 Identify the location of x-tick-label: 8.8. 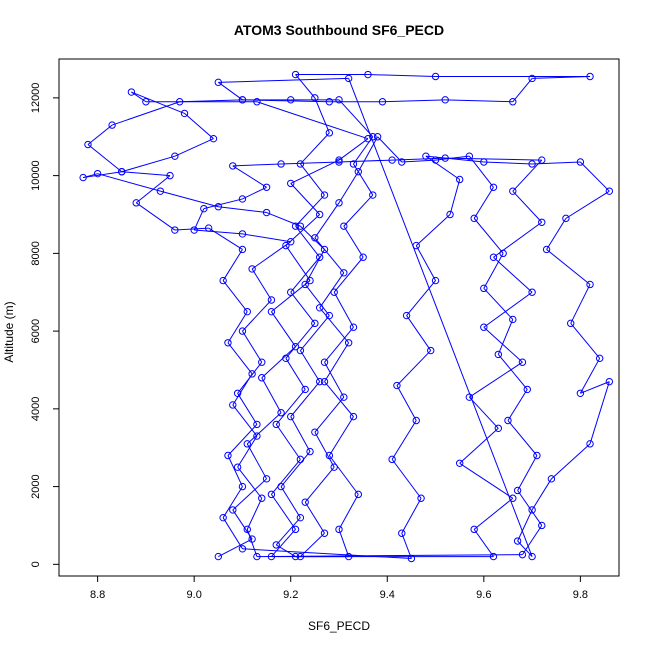
(97, 595).